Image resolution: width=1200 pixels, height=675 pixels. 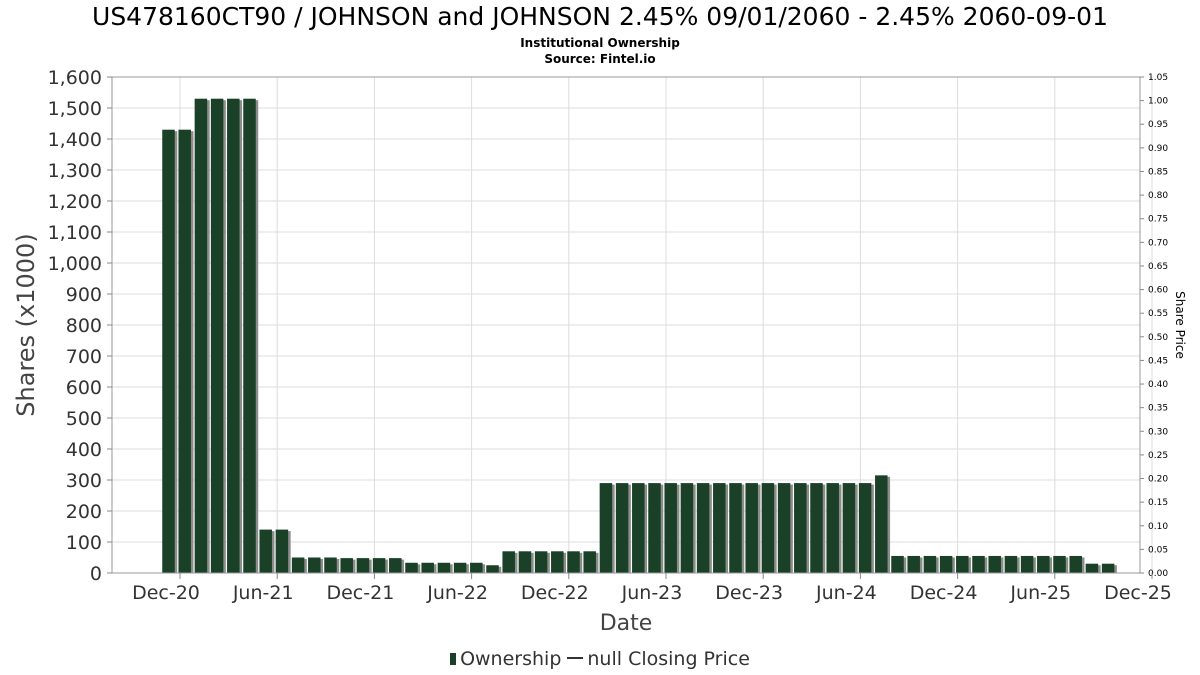 What do you see at coordinates (84, 419) in the screenshot?
I see `y-tick-label: 500` at bounding box center [84, 419].